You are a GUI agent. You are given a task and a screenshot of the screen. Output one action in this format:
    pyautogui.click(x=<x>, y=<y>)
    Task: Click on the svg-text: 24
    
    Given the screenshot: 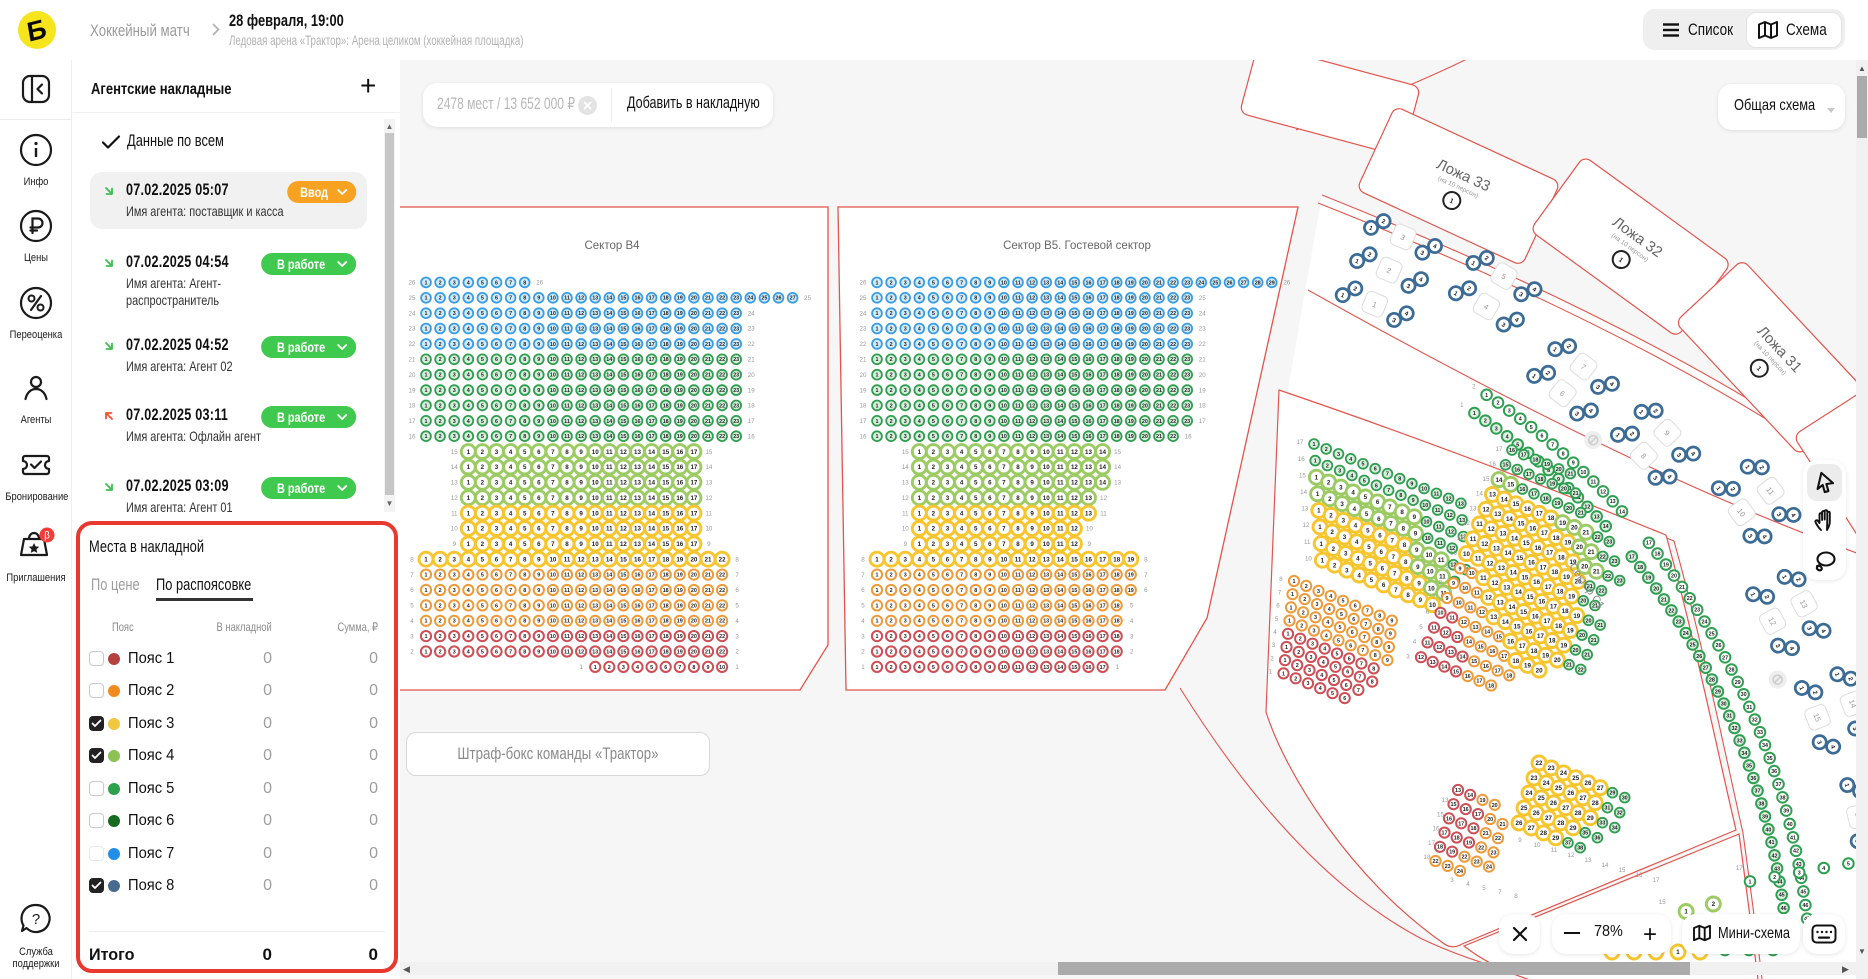 What is the action you would take?
    pyautogui.click(x=1546, y=783)
    